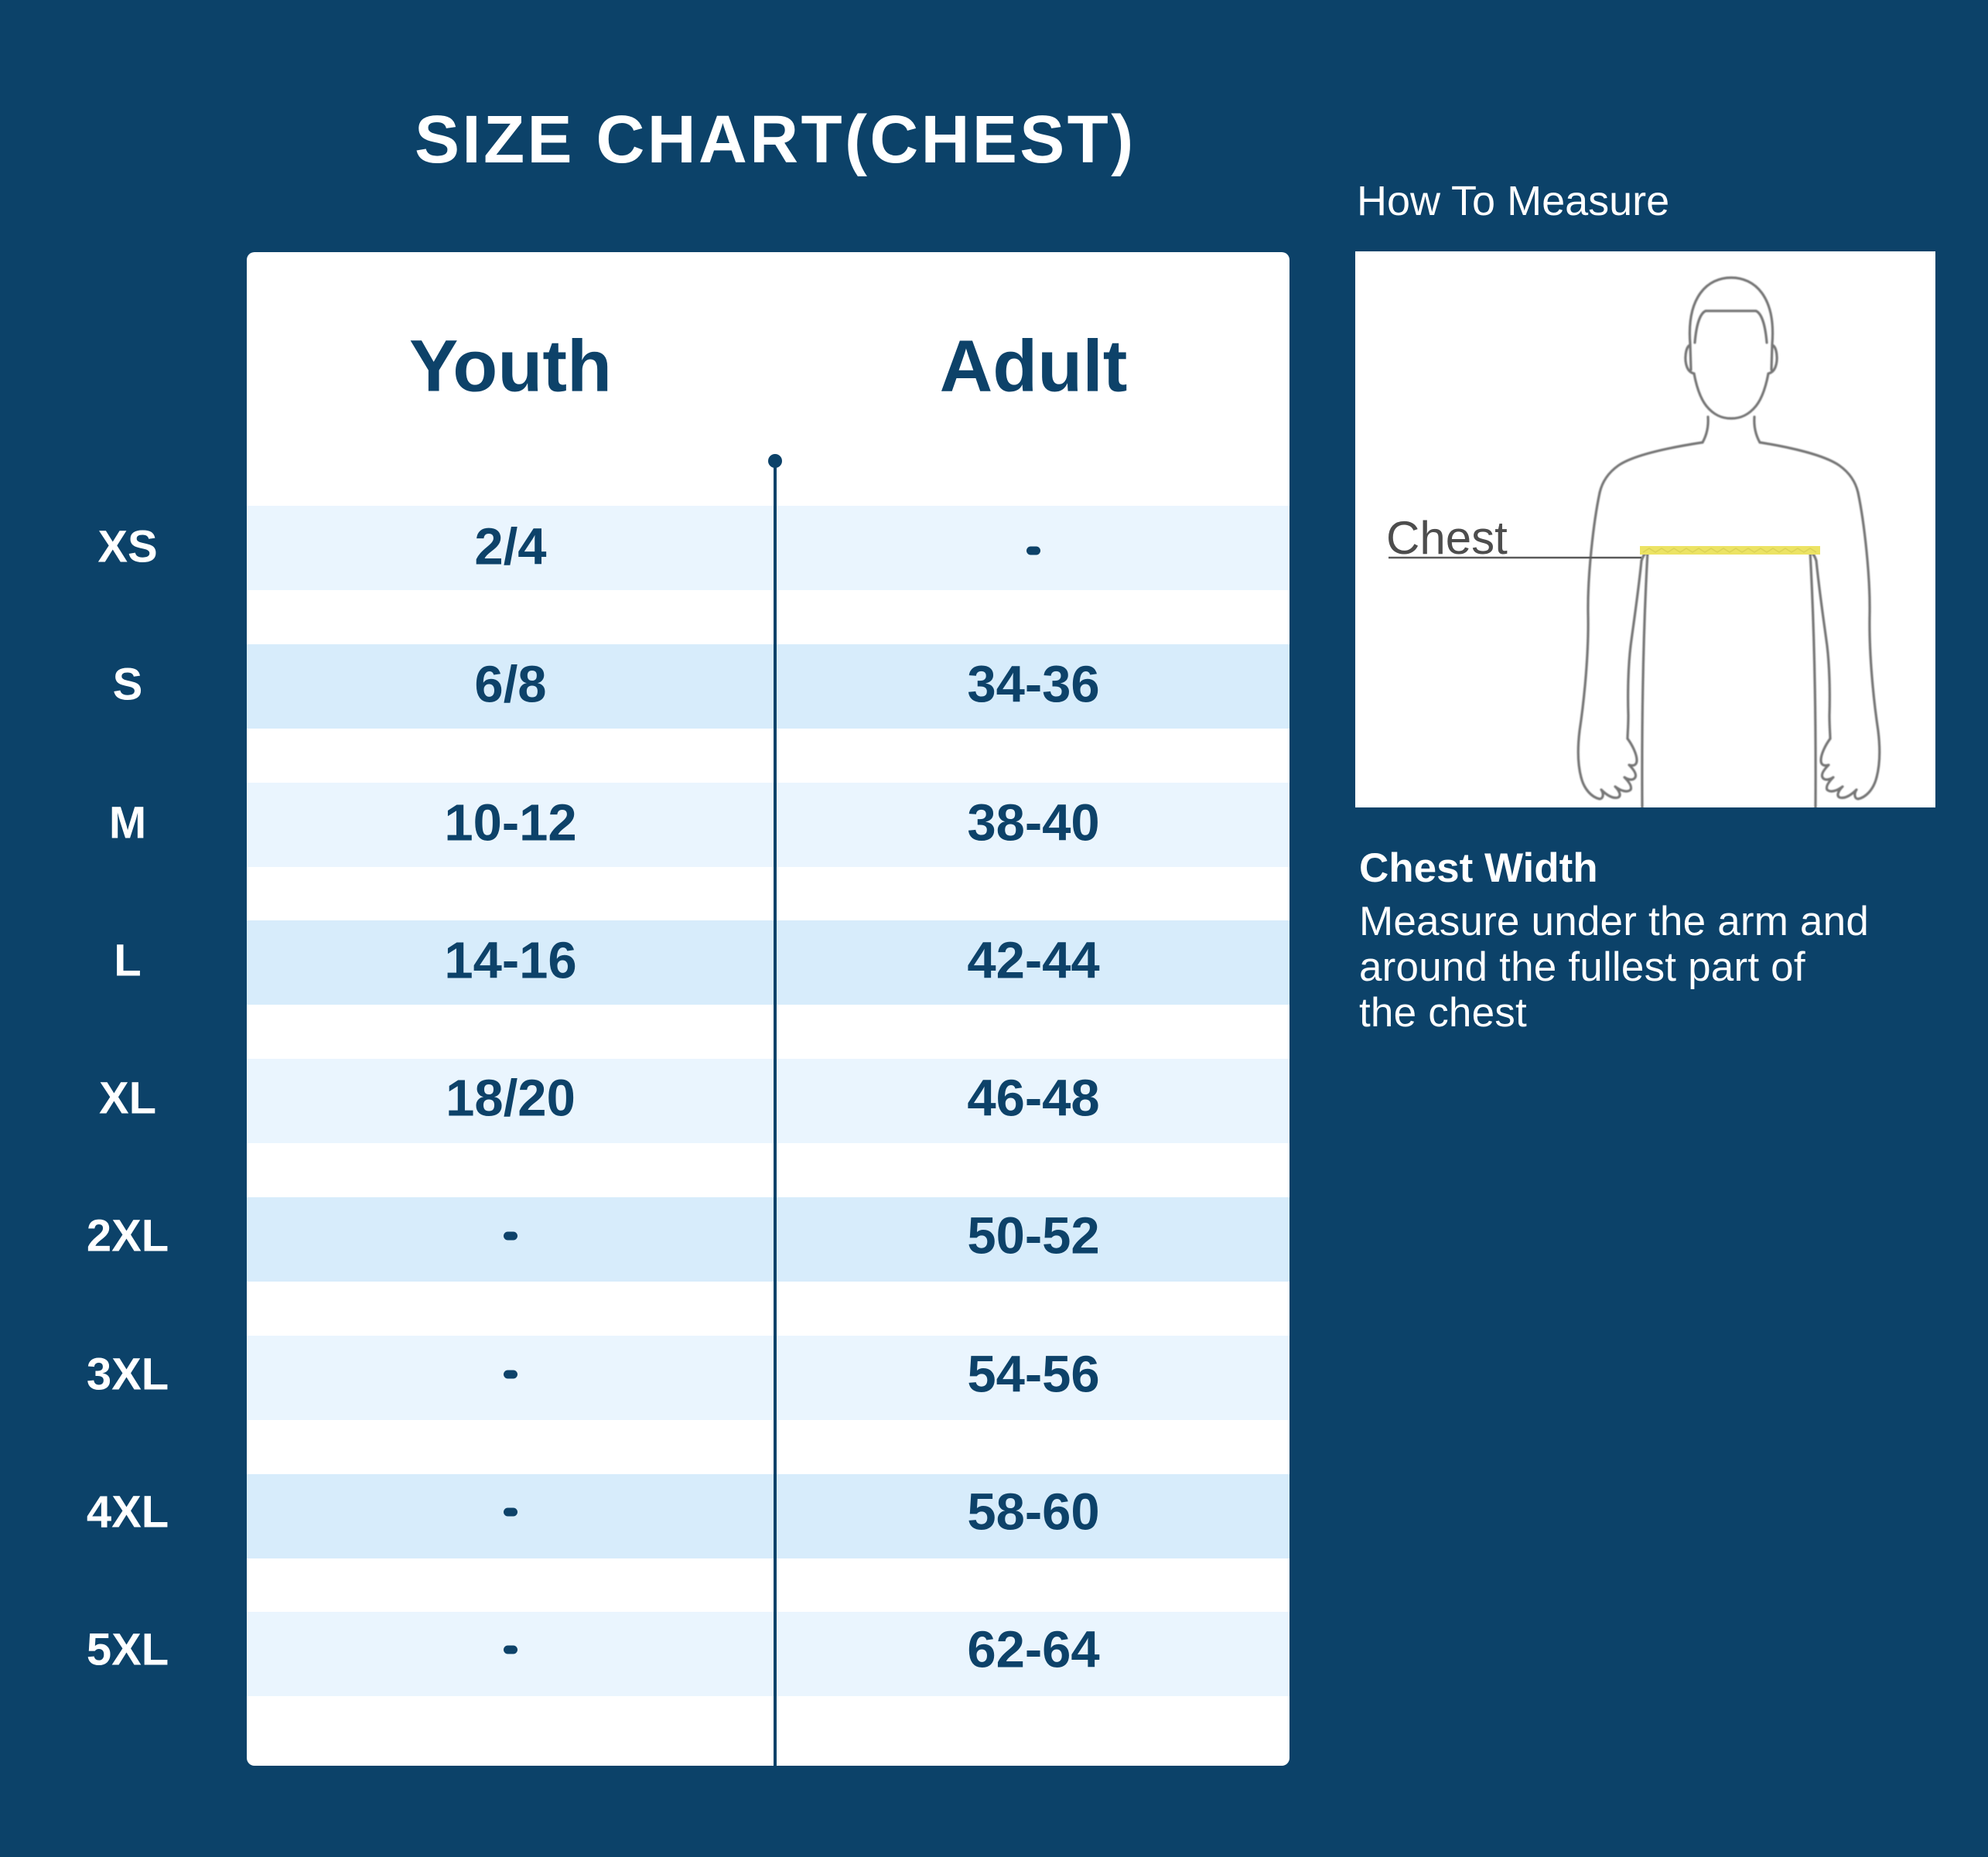 This screenshot has width=1988, height=1857. Describe the element at coordinates (1447, 538) in the screenshot. I see `svg-text: Chest` at that location.